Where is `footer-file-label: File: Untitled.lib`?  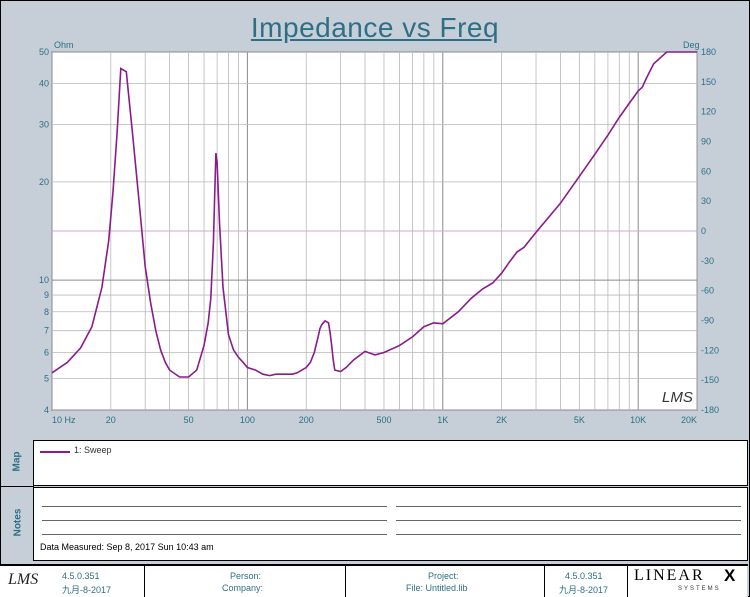 footer-file-label: File: Untitled.lib is located at coordinates (437, 588).